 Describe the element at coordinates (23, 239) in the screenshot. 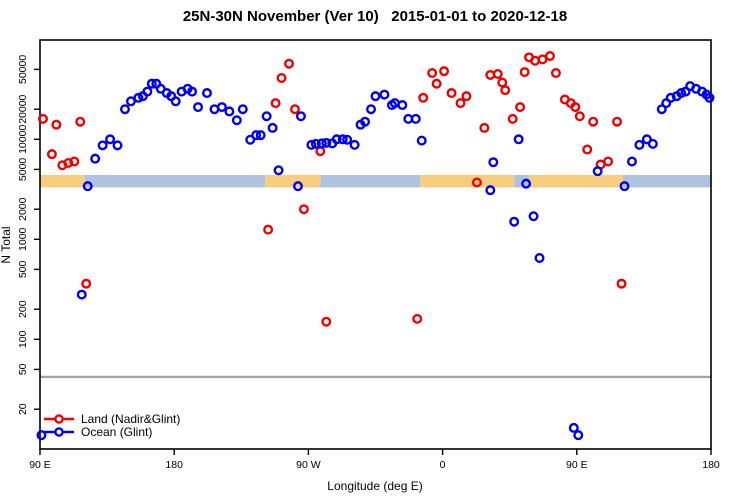

I see `y-tick-label: 1000` at that location.